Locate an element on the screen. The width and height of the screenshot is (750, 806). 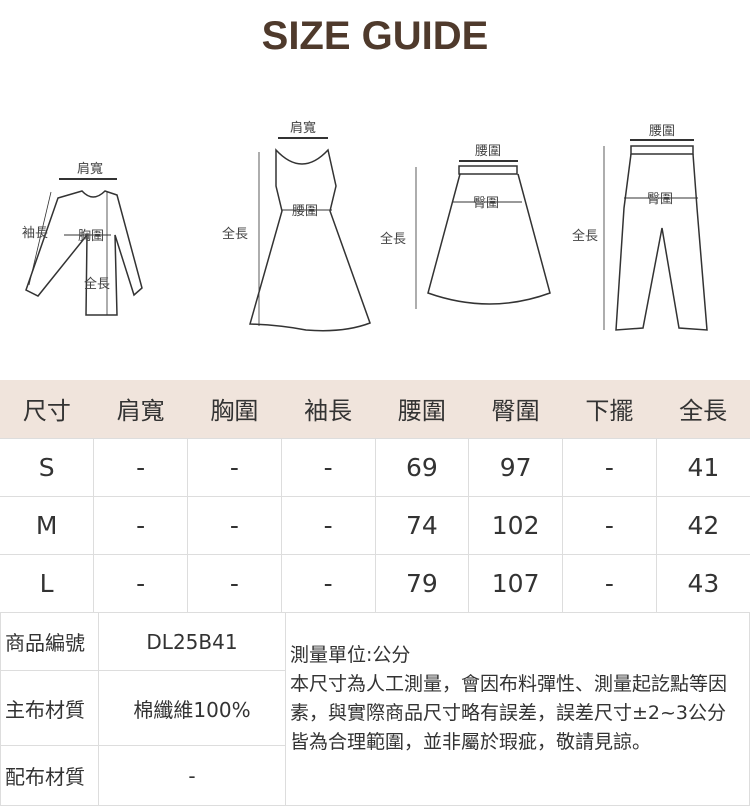
header-chest: 胸圍 is located at coordinates (234, 409).